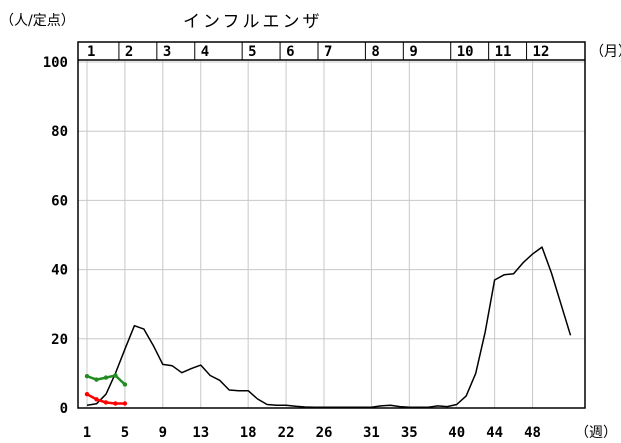 The height and width of the screenshot is (443, 621). What do you see at coordinates (456, 433) in the screenshot?
I see `x-tick-40: 40` at bounding box center [456, 433].